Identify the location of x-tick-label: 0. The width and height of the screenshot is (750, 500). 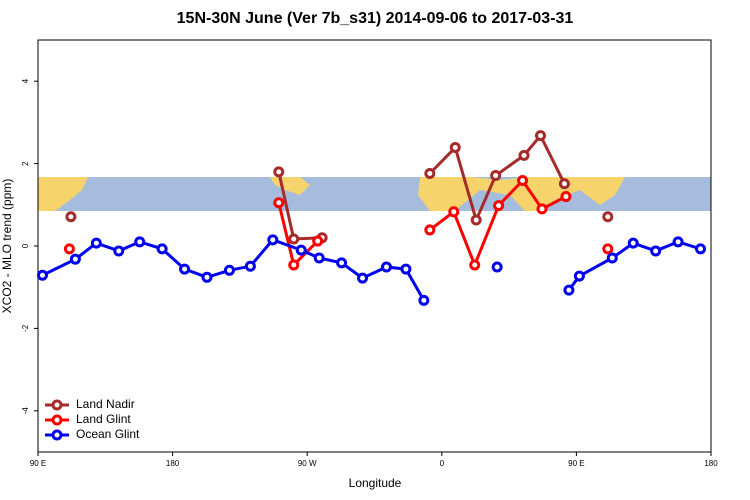
(442, 463).